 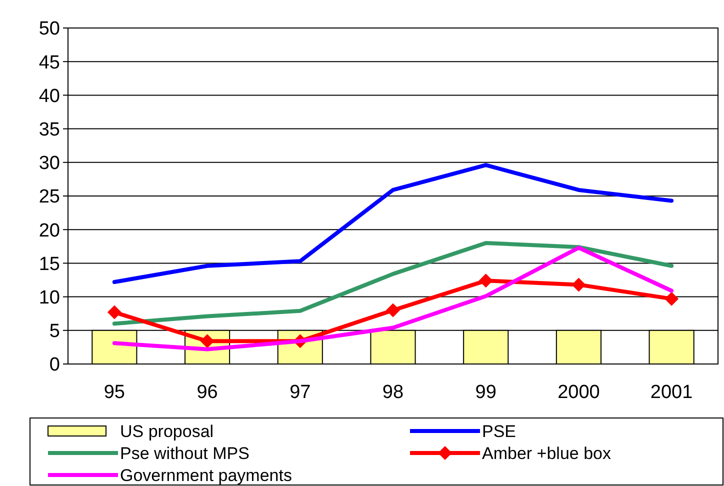 I want to click on x-tick-label: 2001, so click(x=671, y=392).